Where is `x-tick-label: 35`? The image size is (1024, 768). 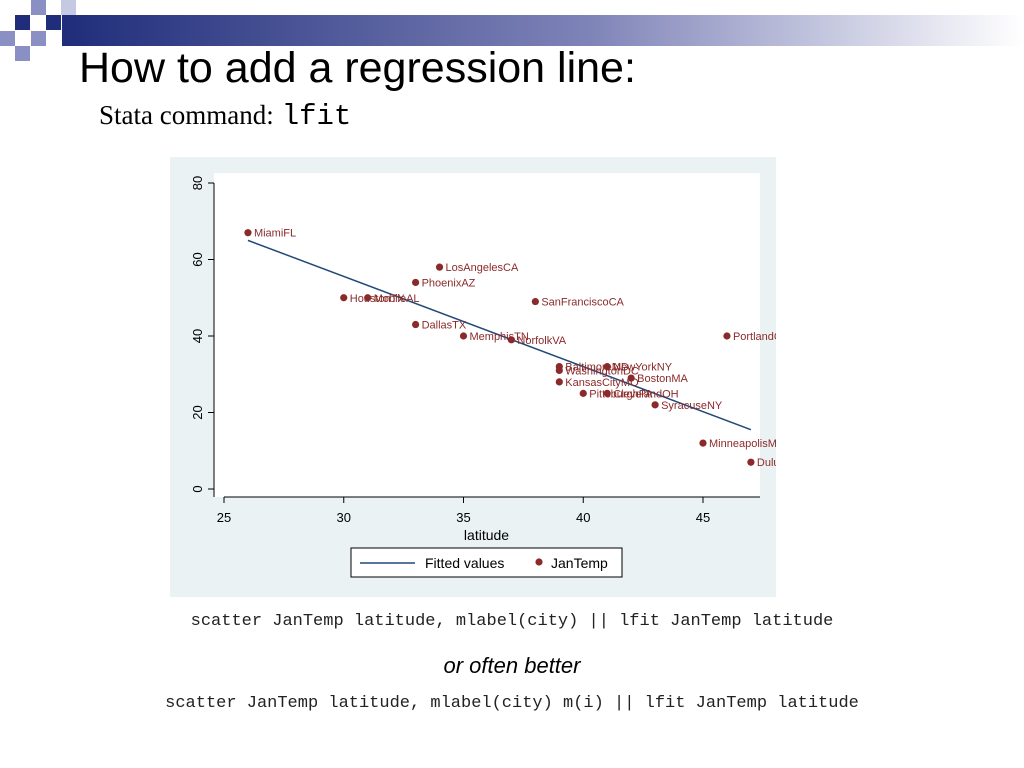 x-tick-label: 35 is located at coordinates (463, 517).